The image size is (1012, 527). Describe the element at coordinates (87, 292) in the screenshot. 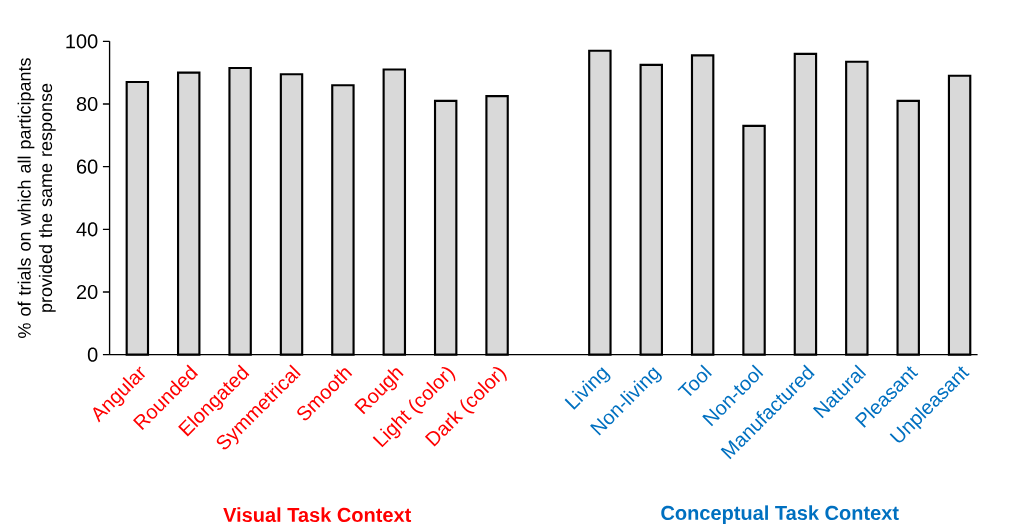

I see `y-tick-label: 20` at that location.